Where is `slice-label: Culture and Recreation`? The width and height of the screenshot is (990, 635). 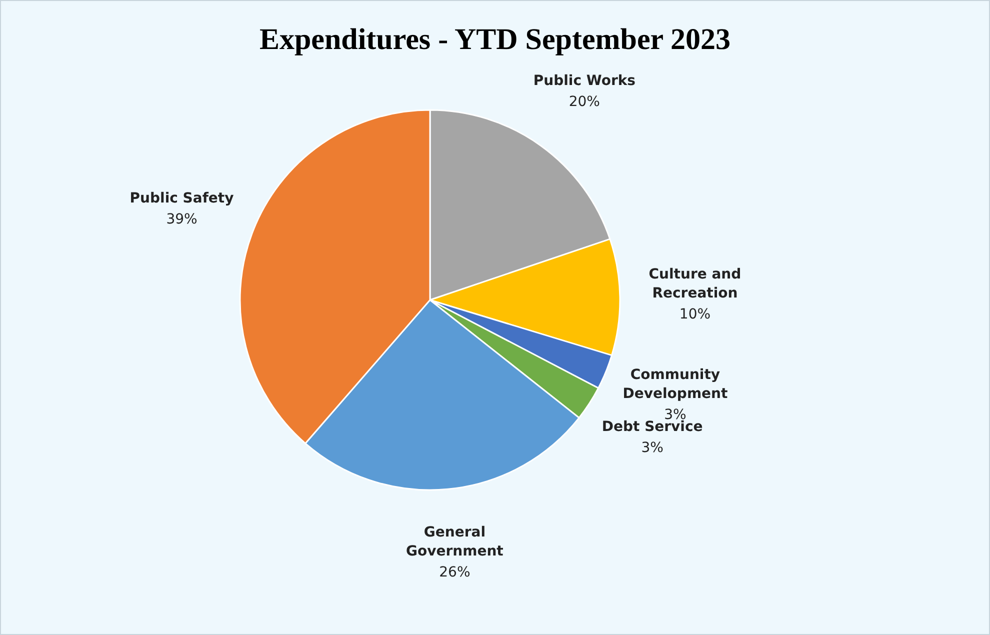 slice-label: Culture and Recreation is located at coordinates (695, 284).